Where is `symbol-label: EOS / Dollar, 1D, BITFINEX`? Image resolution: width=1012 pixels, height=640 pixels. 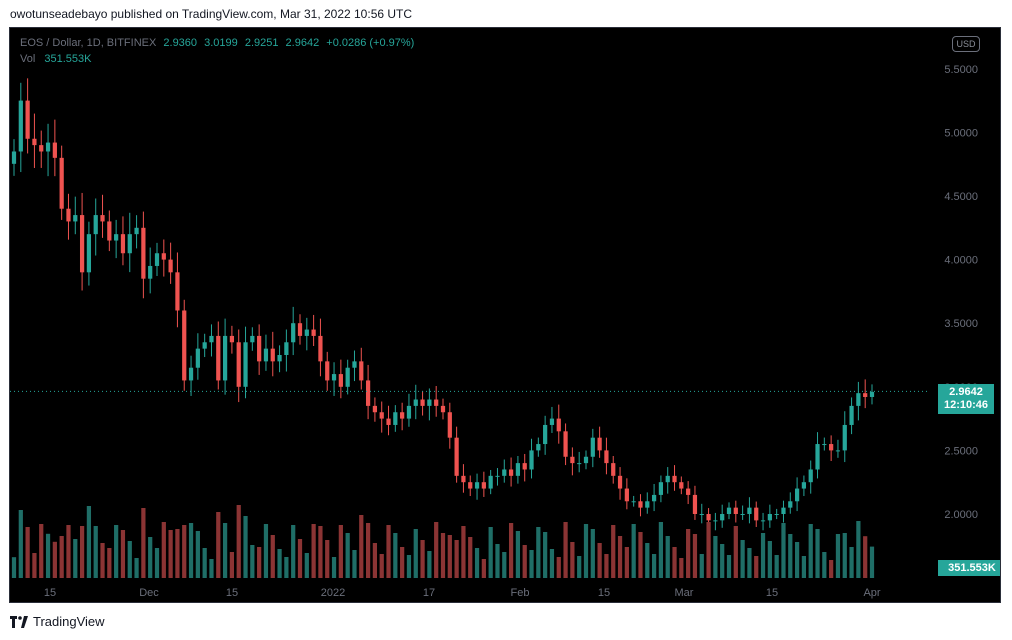
symbol-label: EOS / Dollar, 1D, BITFINEX is located at coordinates (88, 43).